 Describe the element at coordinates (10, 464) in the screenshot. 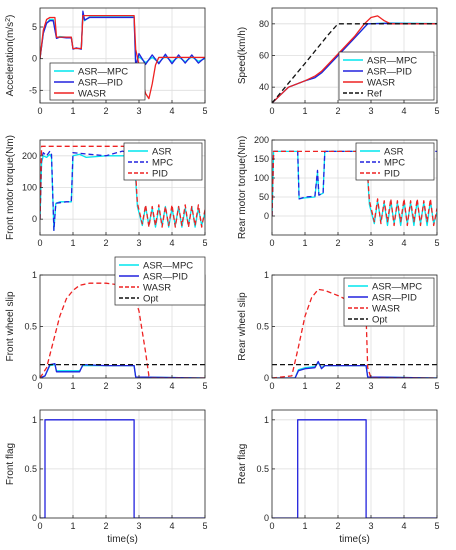

I see `y-axis-label: Front flag` at that location.